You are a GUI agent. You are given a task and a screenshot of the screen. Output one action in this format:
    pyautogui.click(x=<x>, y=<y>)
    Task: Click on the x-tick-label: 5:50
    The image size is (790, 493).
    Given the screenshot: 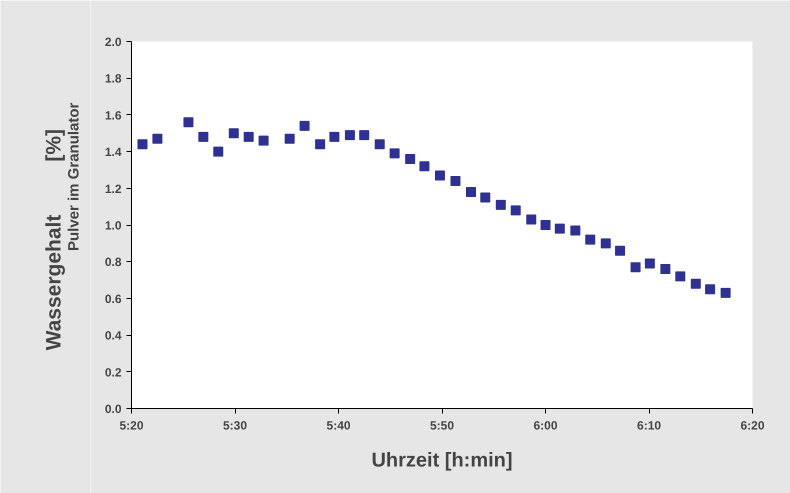 What is the action you would take?
    pyautogui.click(x=442, y=425)
    